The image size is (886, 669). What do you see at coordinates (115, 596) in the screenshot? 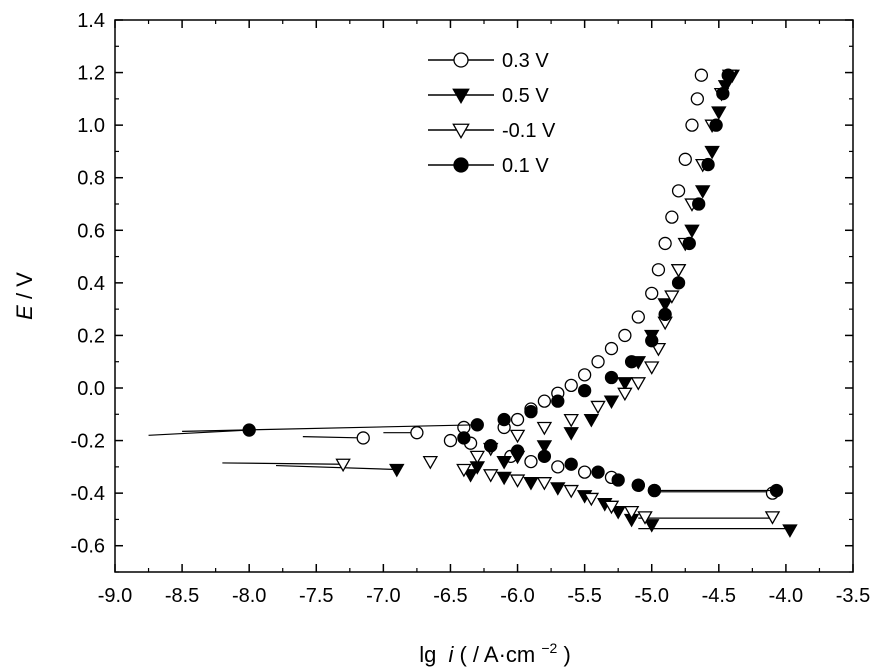
I see `x-tick-label: -9.0` at bounding box center [115, 596].